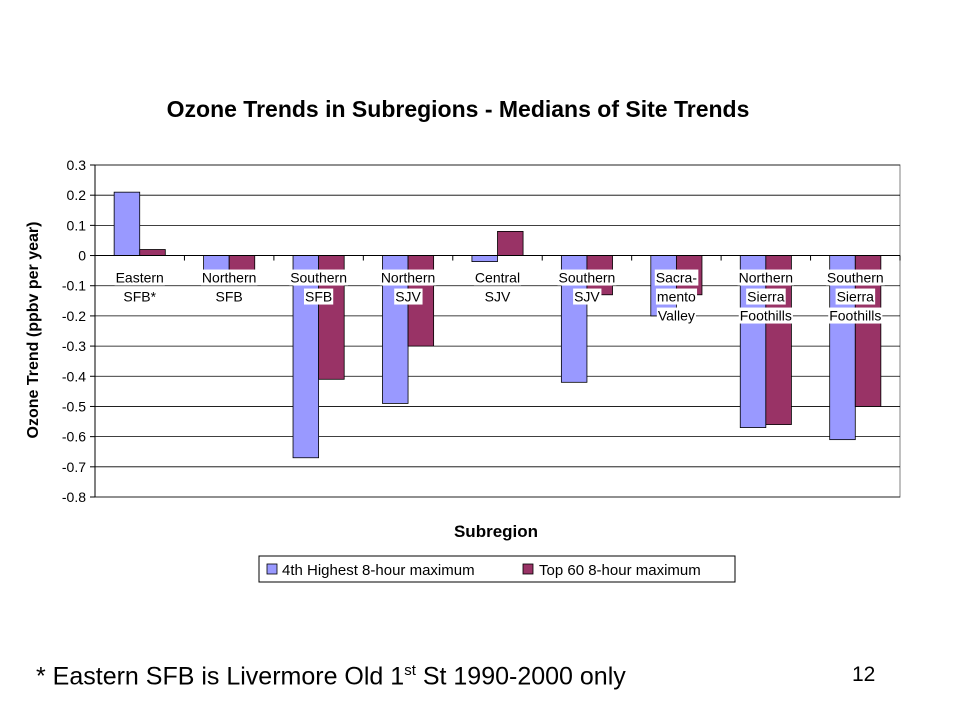 The image size is (960, 720). Describe the element at coordinates (74, 286) in the screenshot. I see `y-tick-label: -0.1` at that location.